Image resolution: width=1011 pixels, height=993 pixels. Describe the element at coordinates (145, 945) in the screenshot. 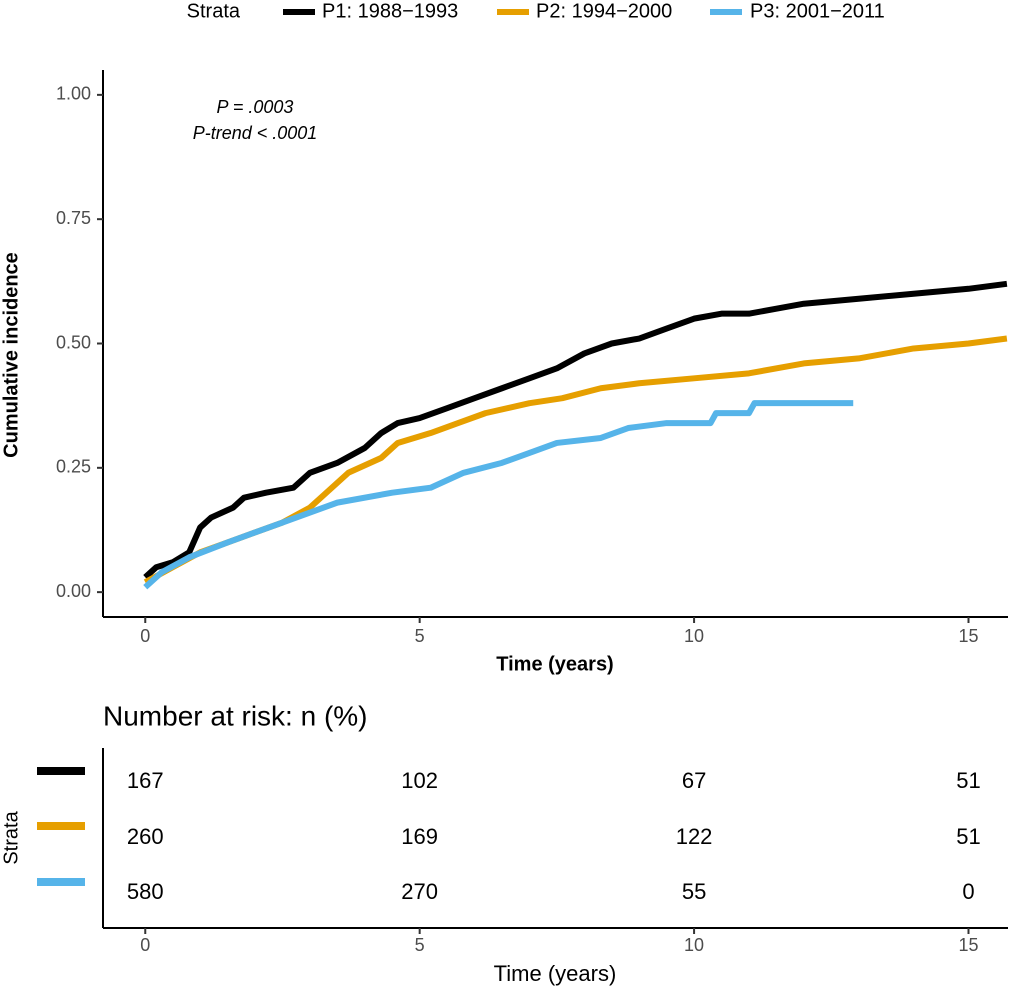

I see `table-x-tick-label: 0` at that location.